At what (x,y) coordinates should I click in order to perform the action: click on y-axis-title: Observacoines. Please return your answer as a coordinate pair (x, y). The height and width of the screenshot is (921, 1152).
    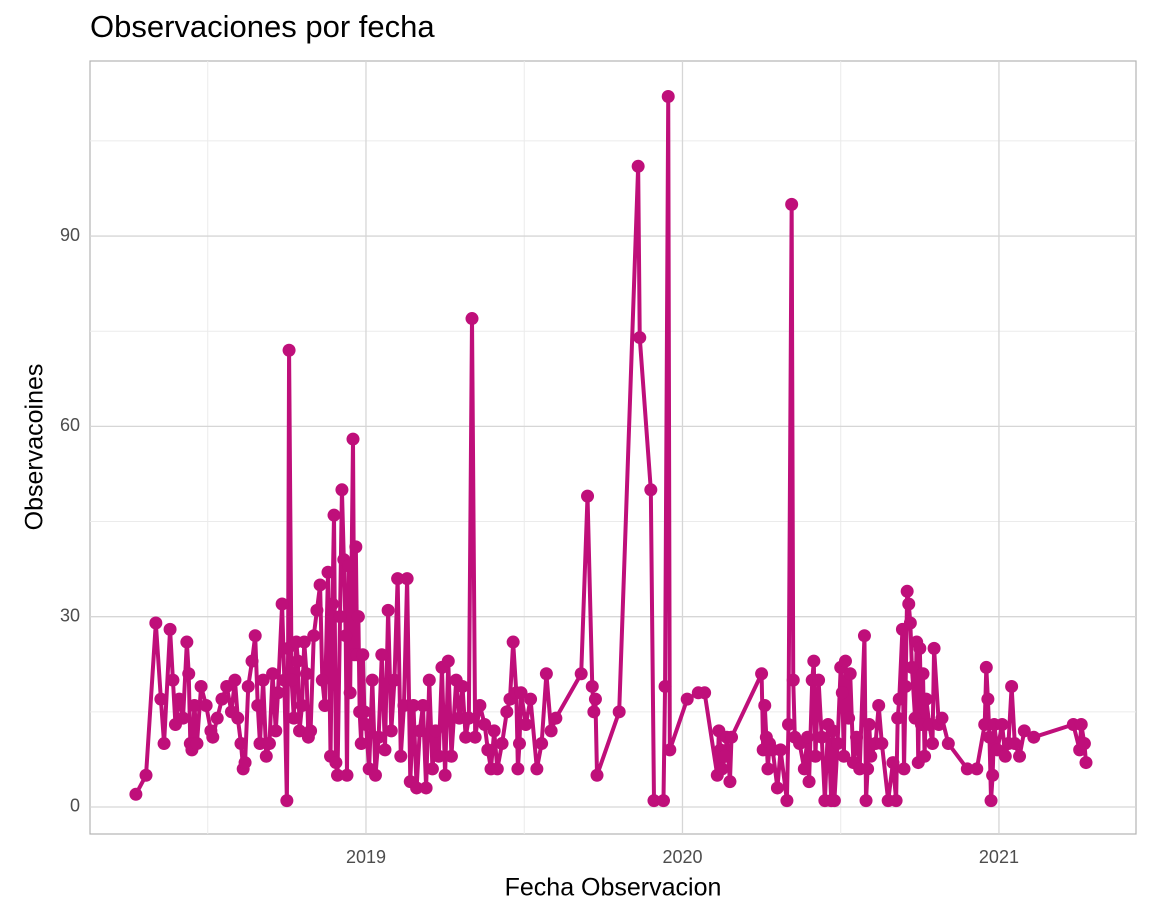
    Looking at the image, I should click on (35, 447).